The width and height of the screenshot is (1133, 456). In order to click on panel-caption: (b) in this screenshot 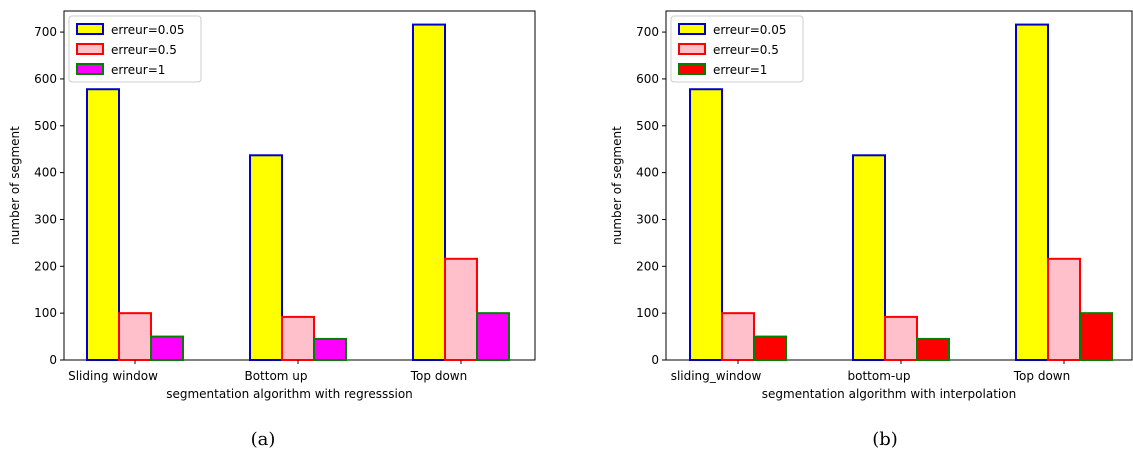, I will do `click(885, 439)`.